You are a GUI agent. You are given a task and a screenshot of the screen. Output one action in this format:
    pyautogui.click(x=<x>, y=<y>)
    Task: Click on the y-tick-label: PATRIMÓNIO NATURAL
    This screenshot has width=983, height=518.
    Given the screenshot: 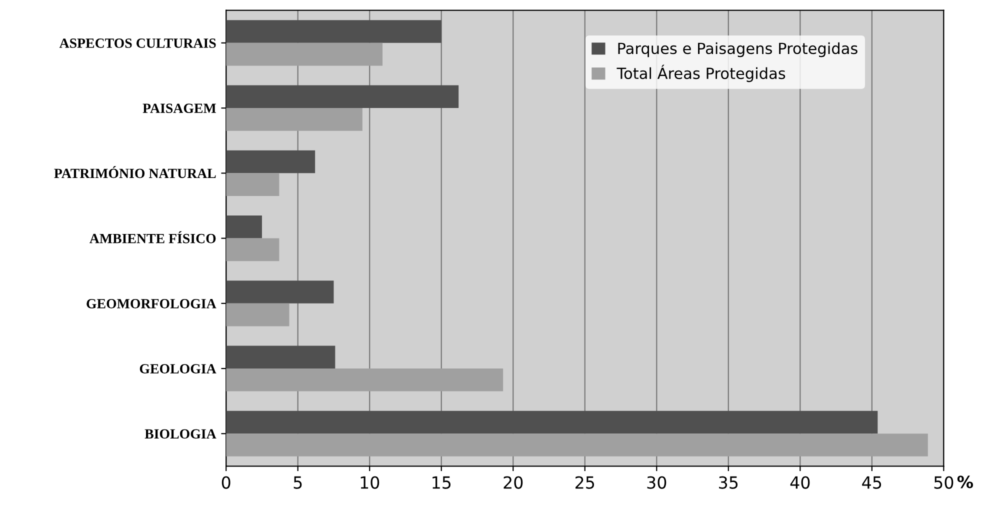 What is the action you would take?
    pyautogui.click(x=135, y=172)
    